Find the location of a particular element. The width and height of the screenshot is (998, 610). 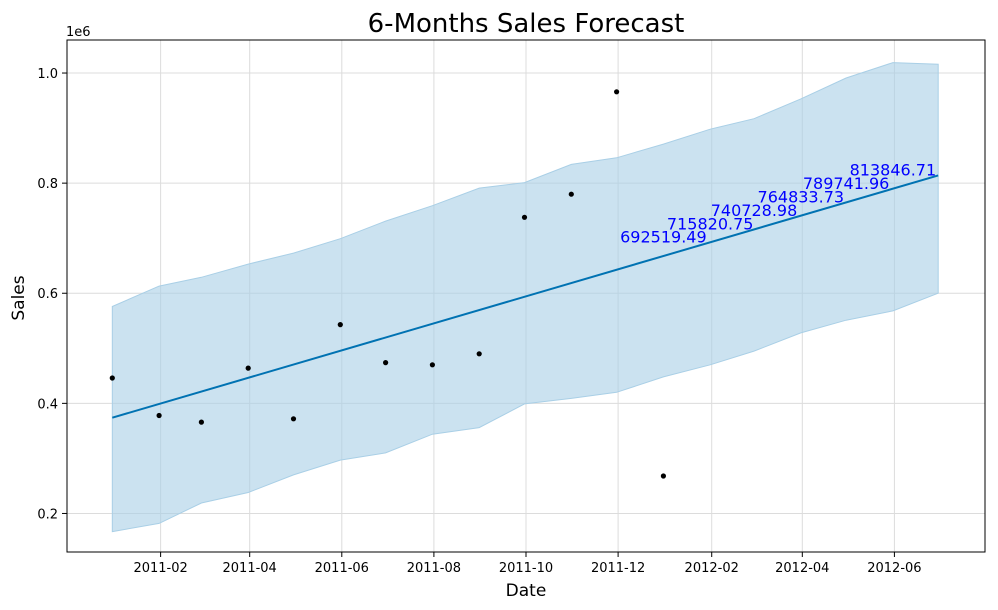

y-offset-label: 1e6 is located at coordinates (78, 32).